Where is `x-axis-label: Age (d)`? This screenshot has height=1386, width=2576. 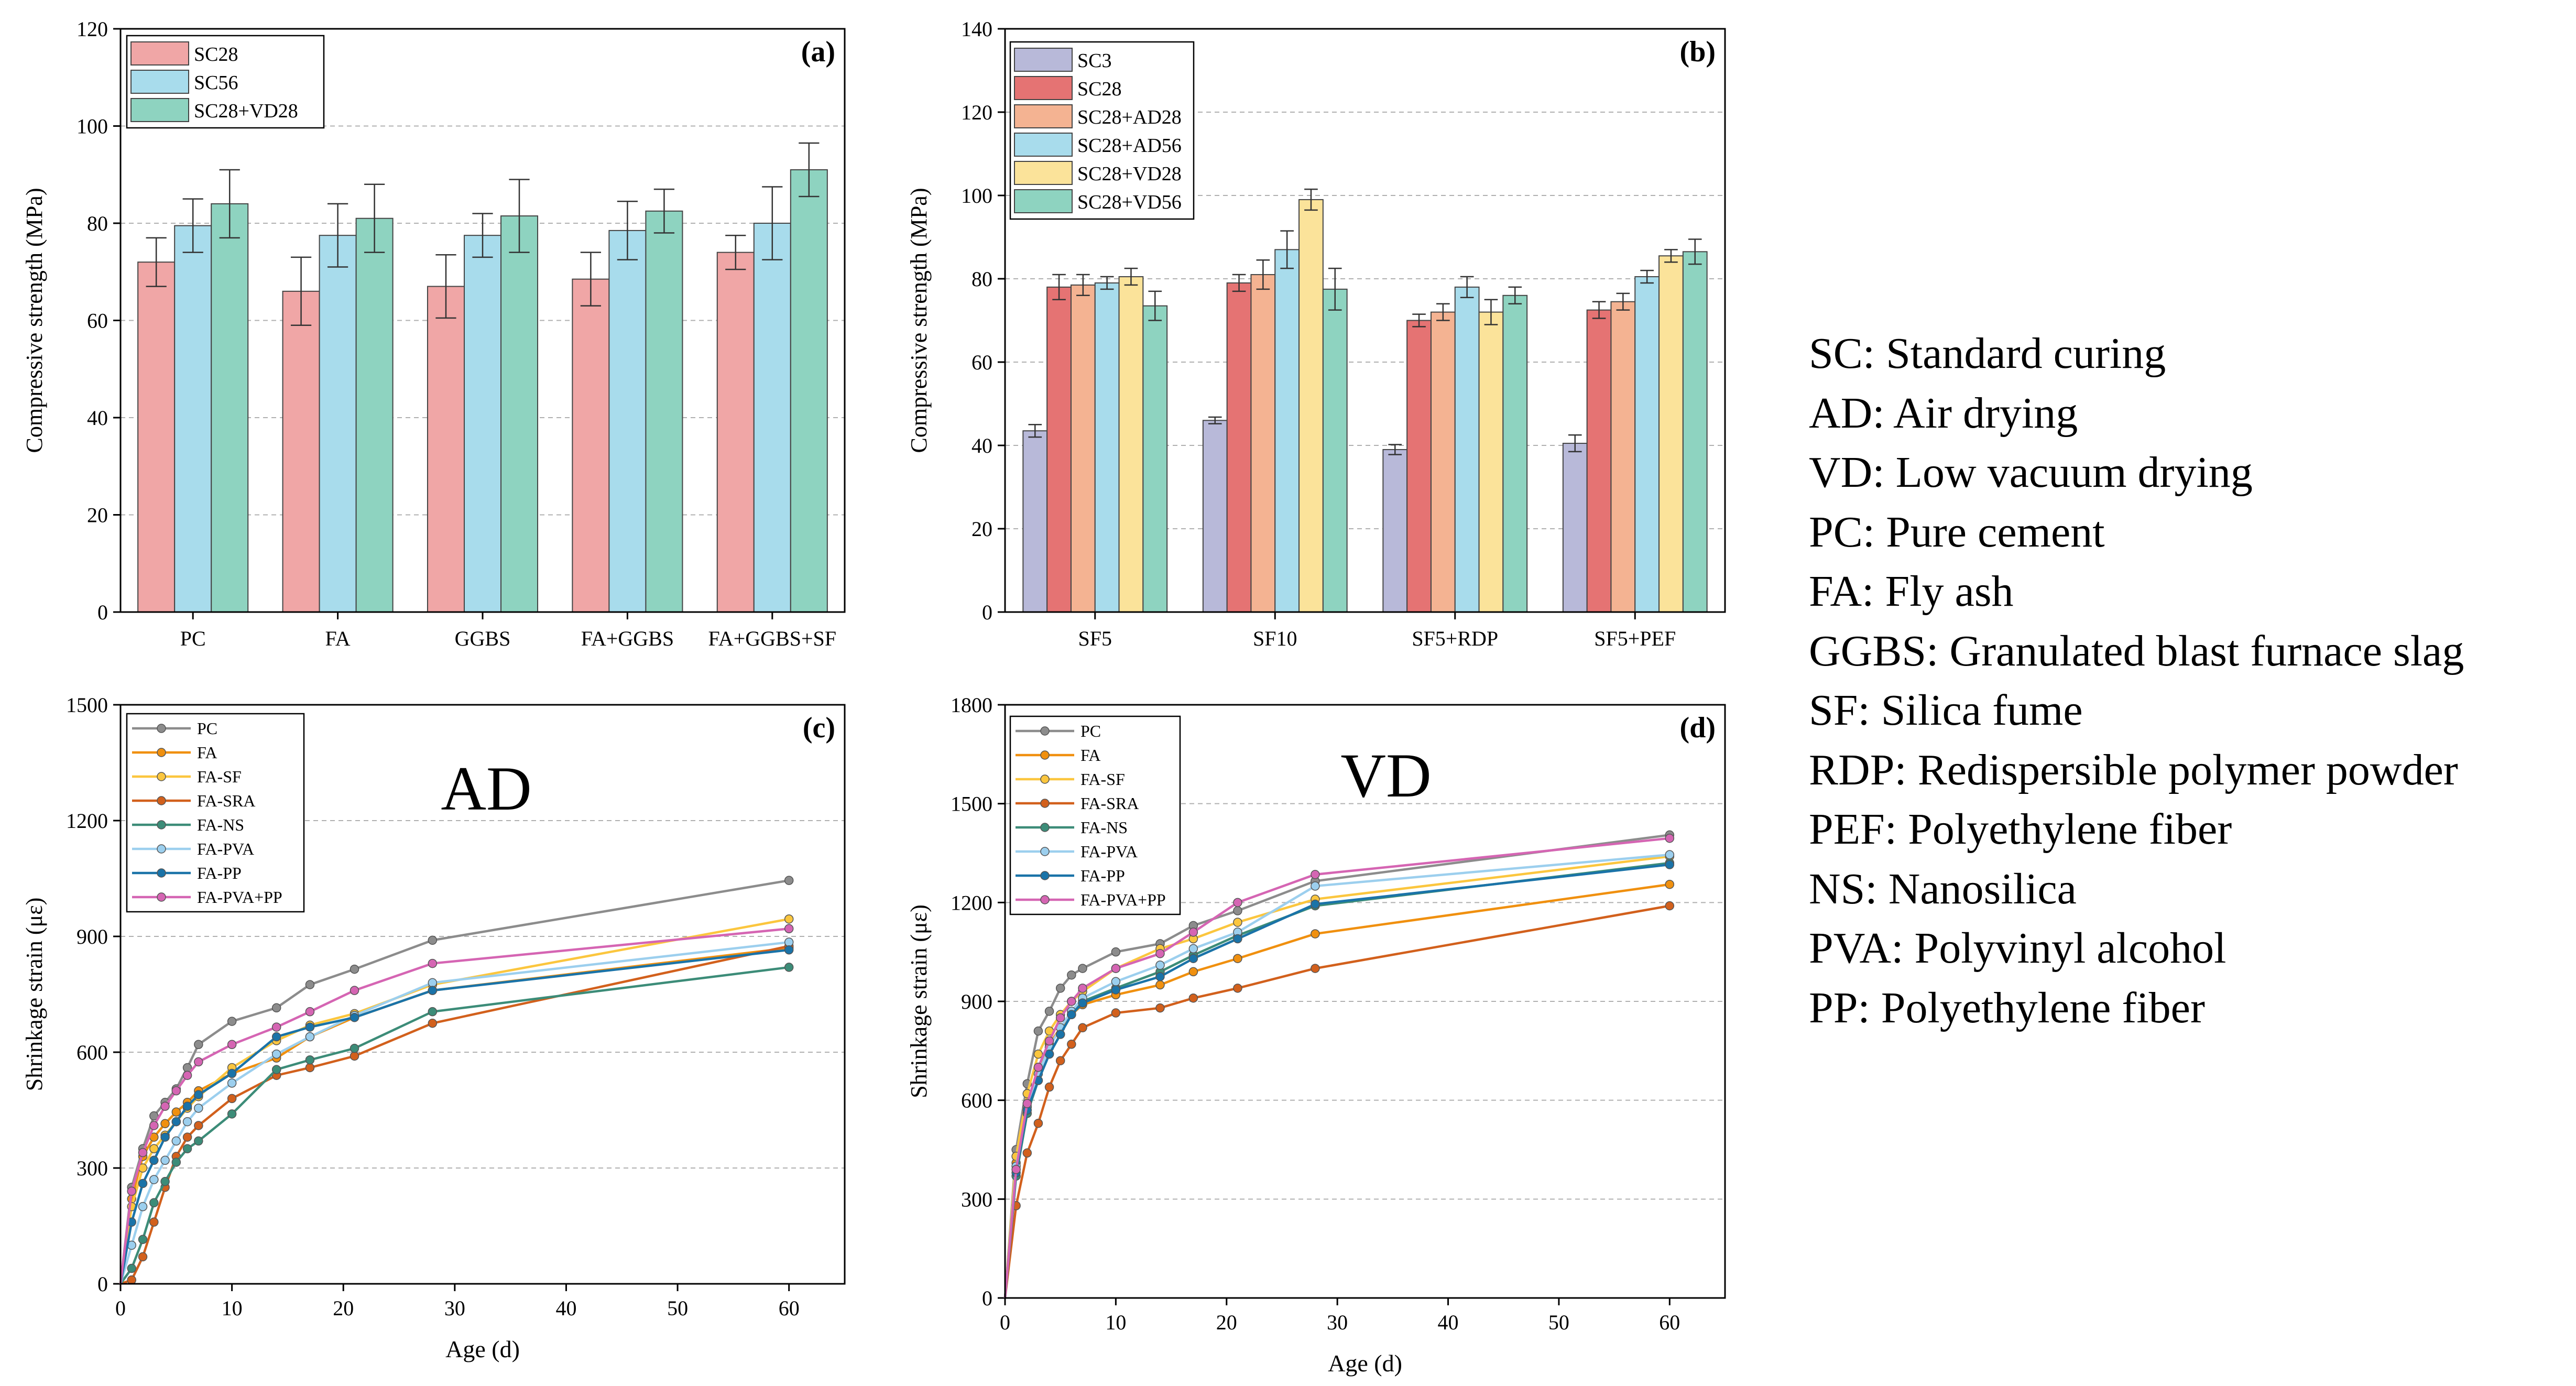 x-axis-label: Age (d) is located at coordinates (483, 1349).